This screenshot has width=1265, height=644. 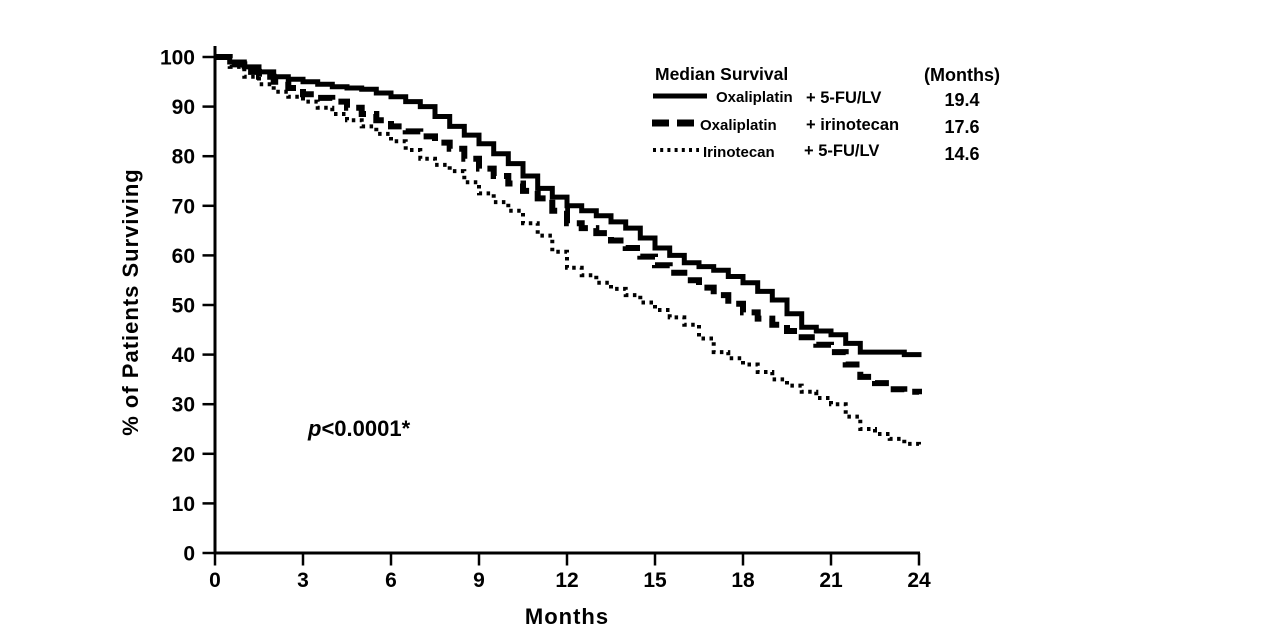 I want to click on y-tick-label: 80, so click(x=183, y=157).